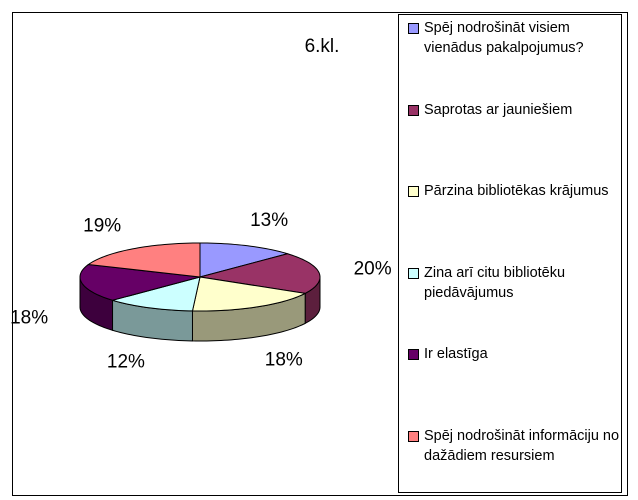 This screenshot has height=500, width=638. What do you see at coordinates (373, 268) in the screenshot?
I see `data-label: 20%` at bounding box center [373, 268].